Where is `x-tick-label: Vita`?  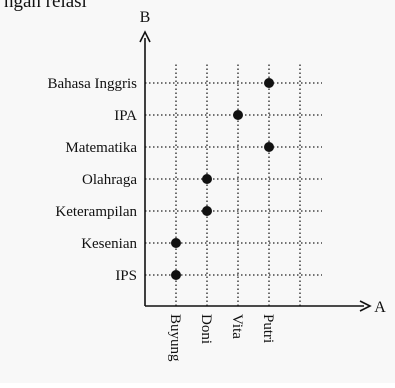 x-tick-label: Vita is located at coordinates (237, 326).